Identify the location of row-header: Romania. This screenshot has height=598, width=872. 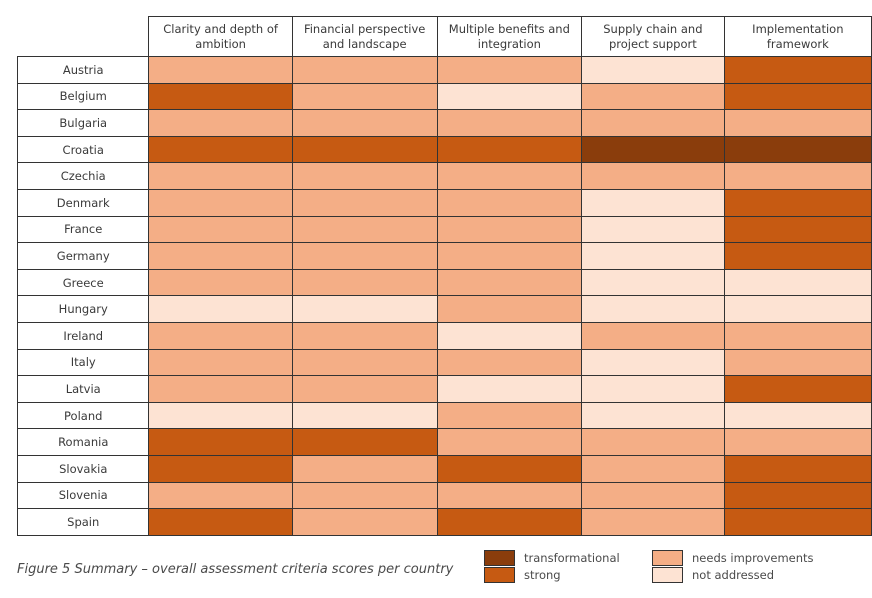
(83, 442).